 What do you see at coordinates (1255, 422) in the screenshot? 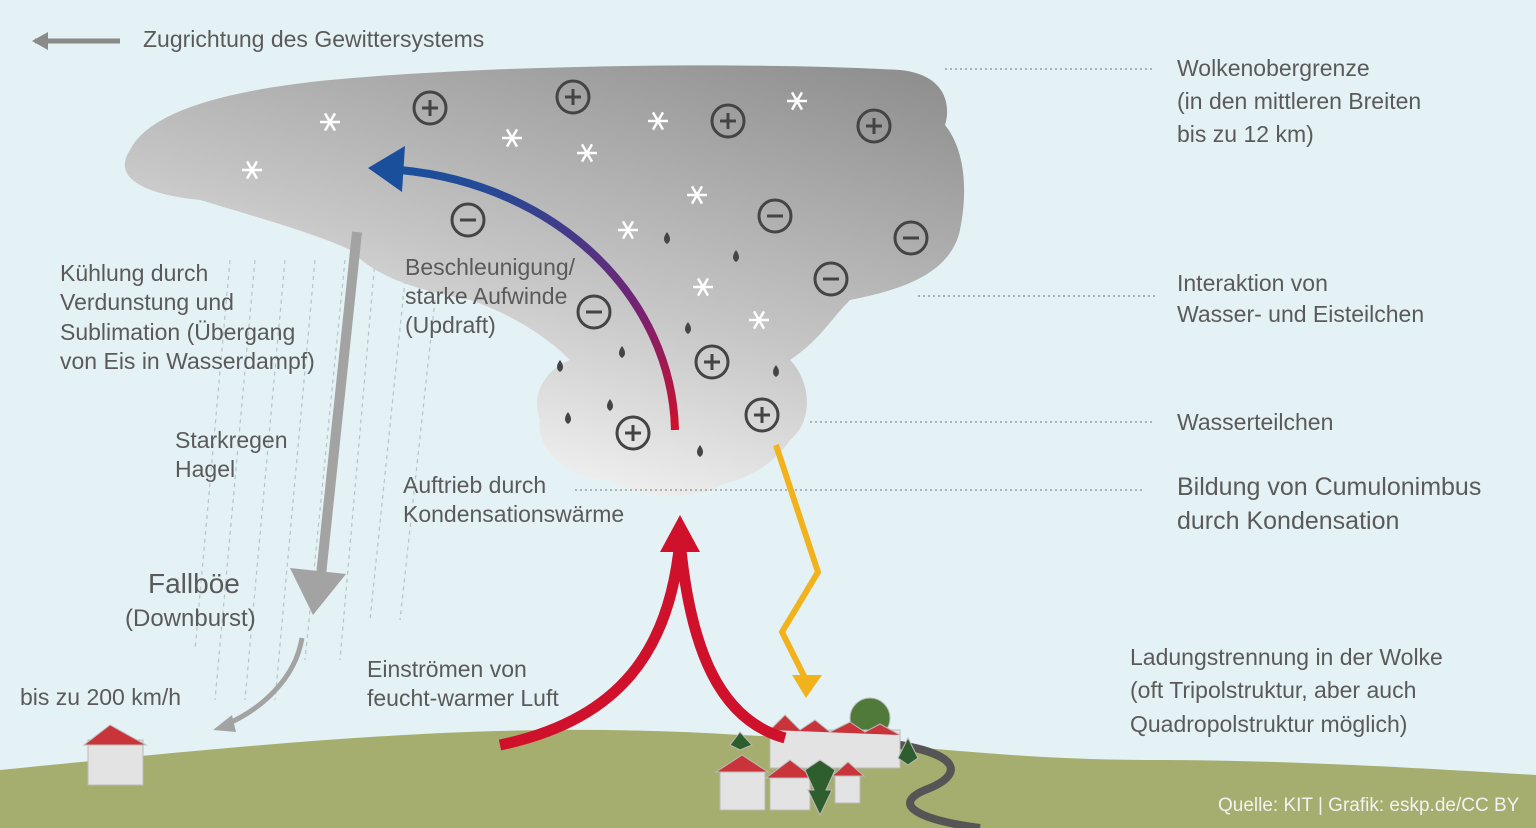
I see `label: Wasserteilchen` at bounding box center [1255, 422].